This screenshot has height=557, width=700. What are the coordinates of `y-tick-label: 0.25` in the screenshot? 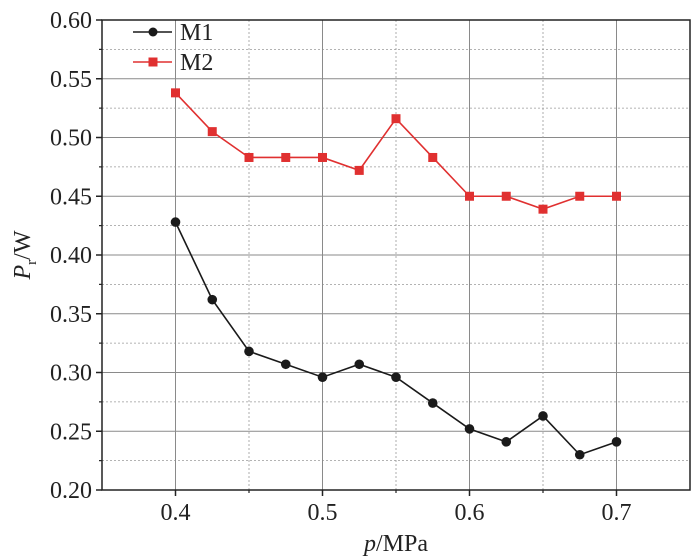 It's located at (71, 432).